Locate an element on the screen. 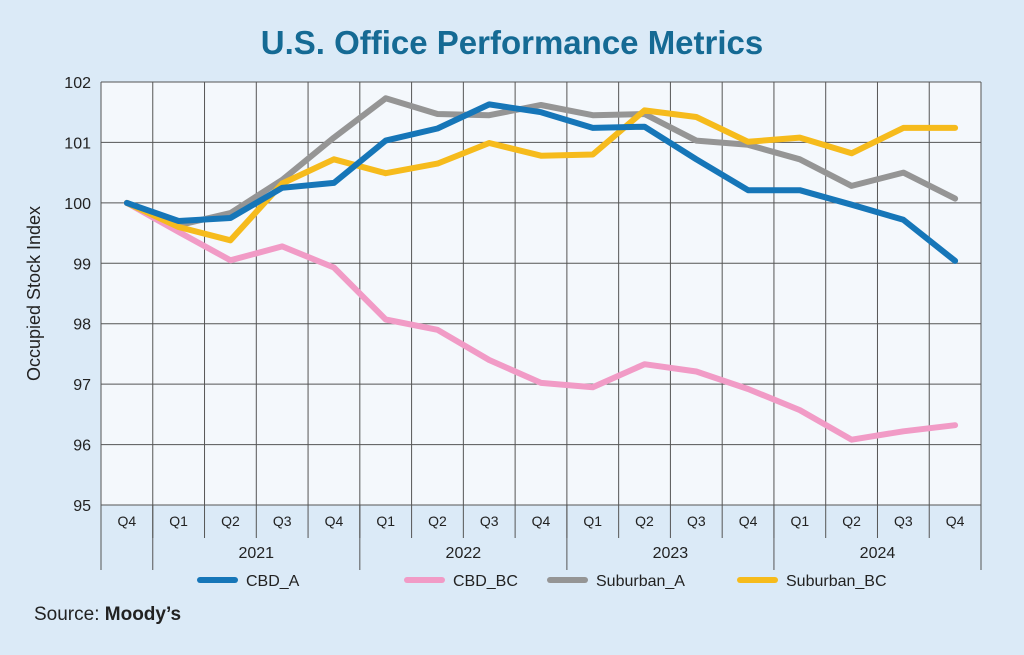 This screenshot has width=1024, height=655. source-note: Source: Moody’s is located at coordinates (107, 615).